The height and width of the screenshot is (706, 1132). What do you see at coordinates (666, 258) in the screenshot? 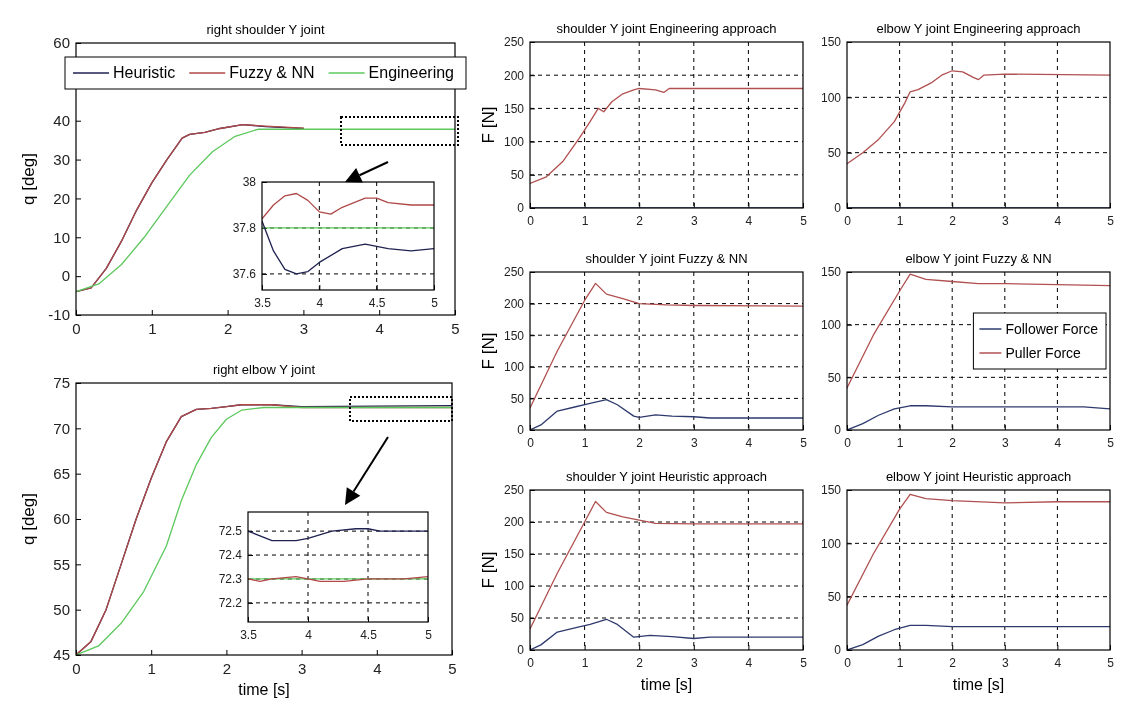
I see `chart-title: shoulder Y joint Fuzzy & NN` at bounding box center [666, 258].